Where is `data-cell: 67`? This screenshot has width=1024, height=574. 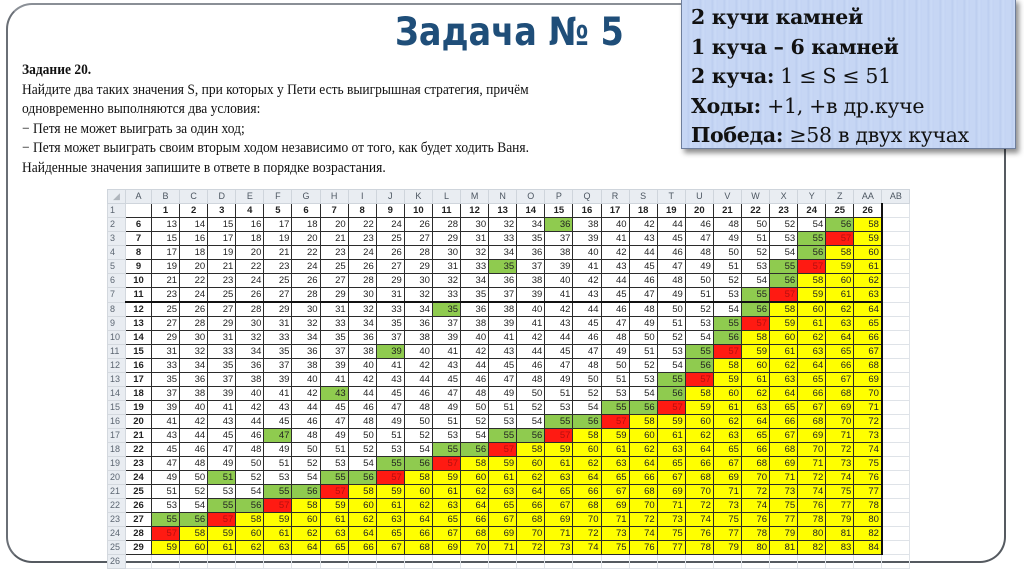 data-cell: 67 is located at coordinates (615, 491).